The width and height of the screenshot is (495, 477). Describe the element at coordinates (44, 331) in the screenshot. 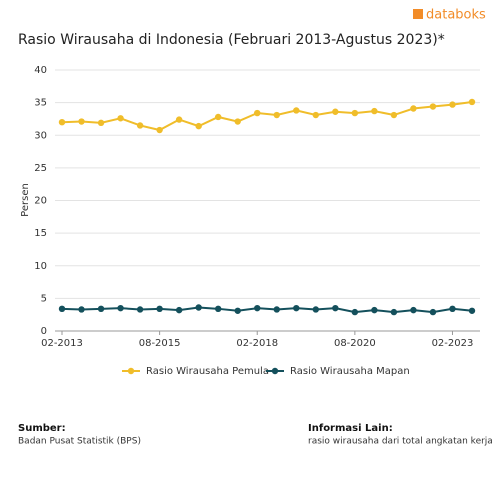

I see `y-tick-label: 0` at that location.